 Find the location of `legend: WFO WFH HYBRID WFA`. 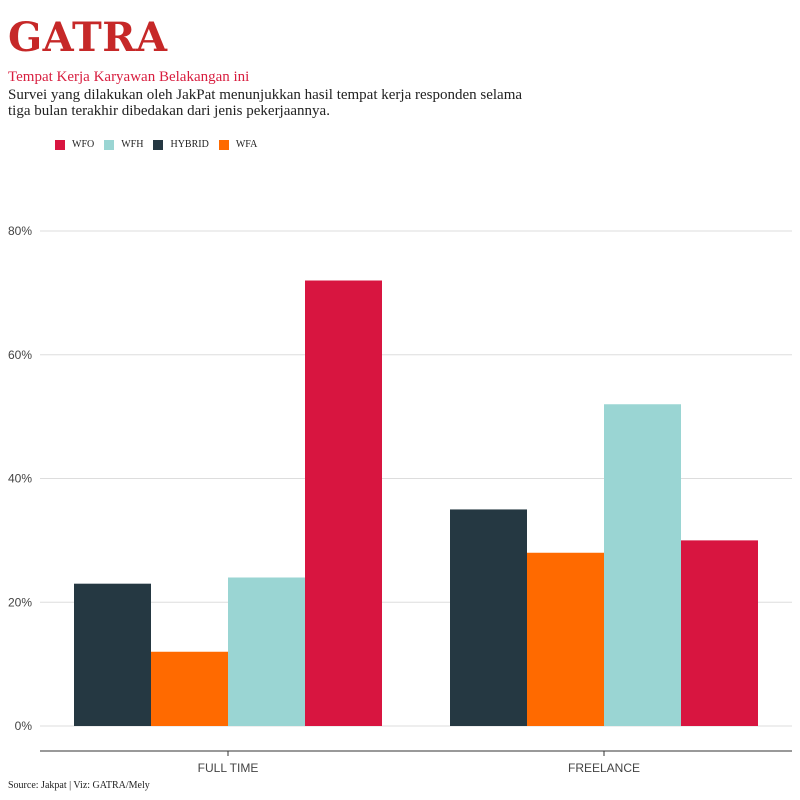

legend: WFO WFH HYBRID WFA is located at coordinates (161, 144).